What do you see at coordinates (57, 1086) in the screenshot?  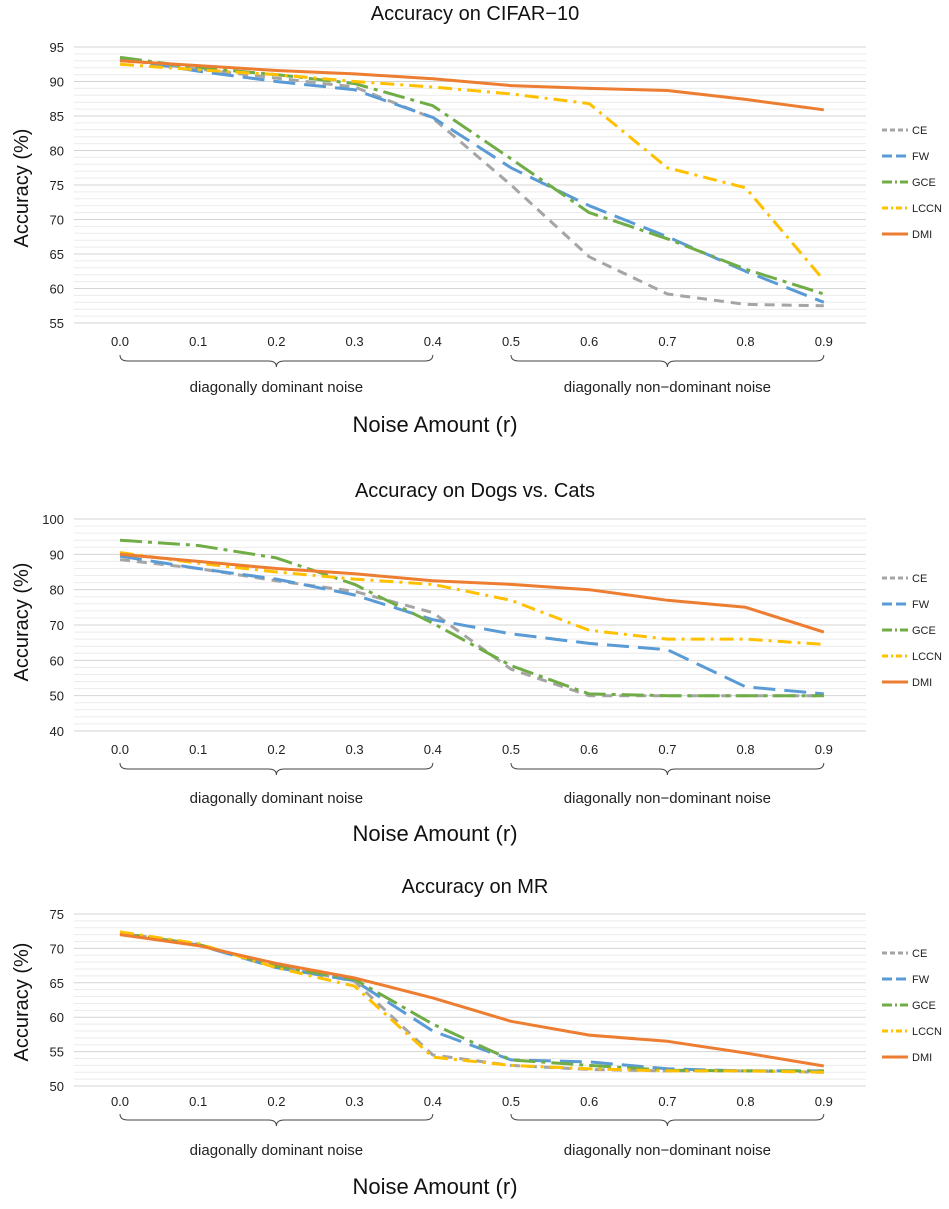 I see `y-tick-label: 50` at bounding box center [57, 1086].